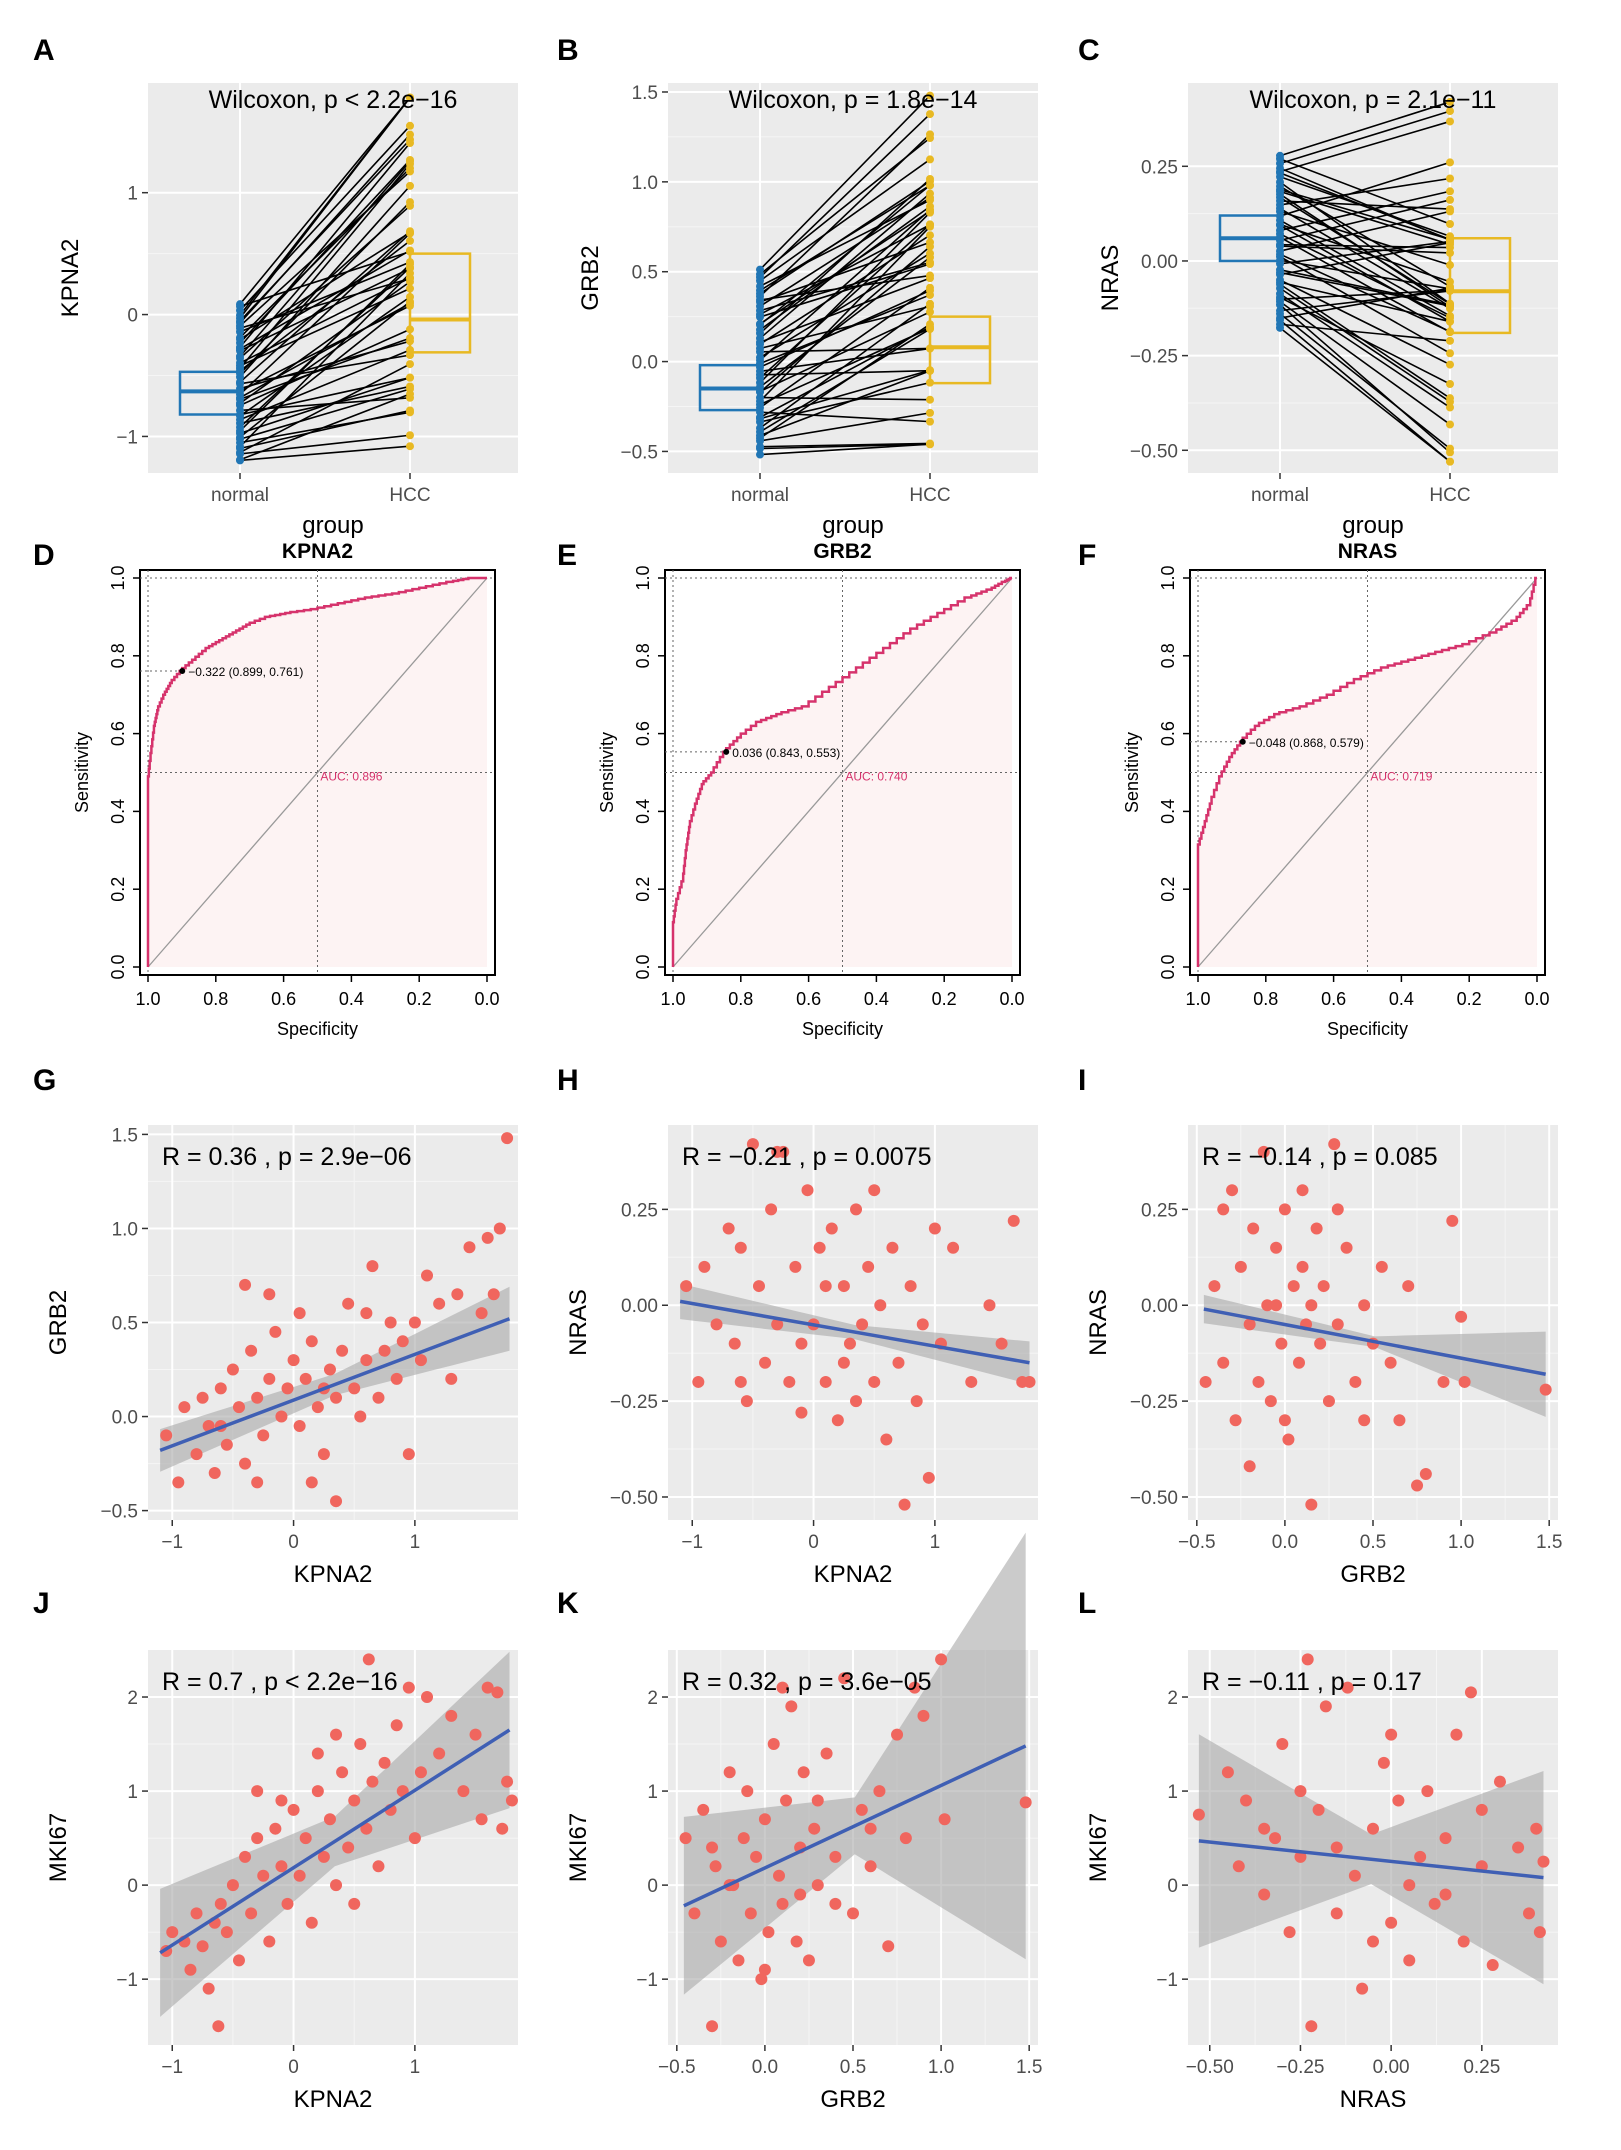 The height and width of the screenshot is (2150, 1621). Describe the element at coordinates (1168, 811) in the screenshot. I see `y-tick-label: 0.4` at that location.